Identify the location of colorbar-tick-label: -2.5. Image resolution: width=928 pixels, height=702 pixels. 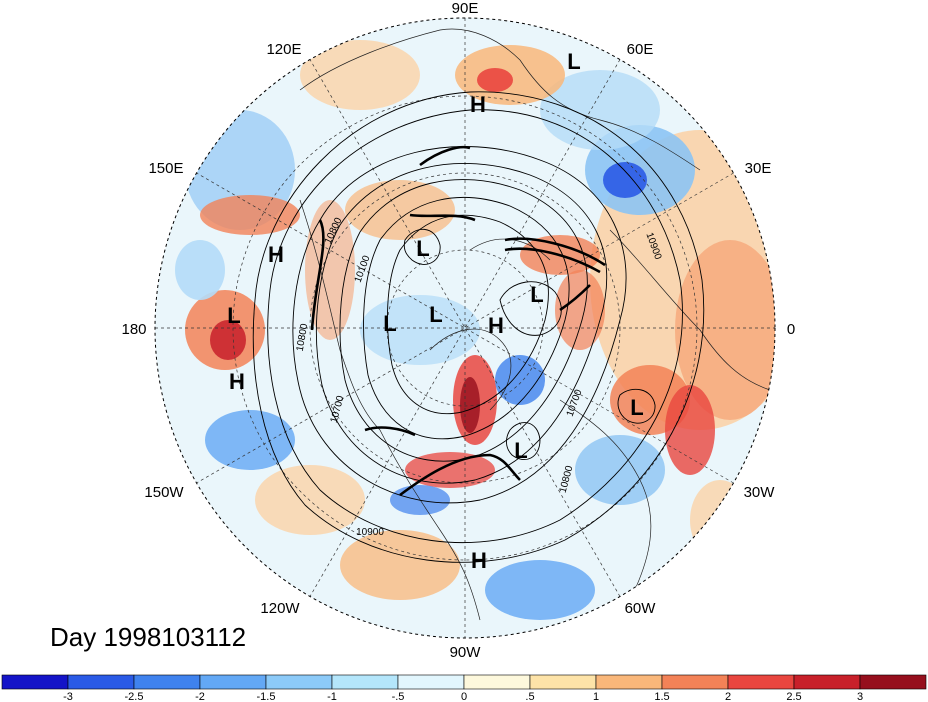
(134, 696).